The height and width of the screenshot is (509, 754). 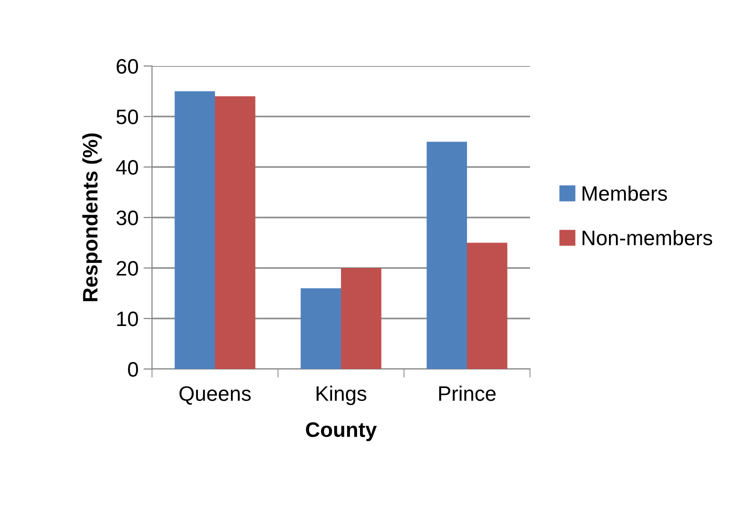 I want to click on x-tick-label: Prince, so click(x=467, y=393).